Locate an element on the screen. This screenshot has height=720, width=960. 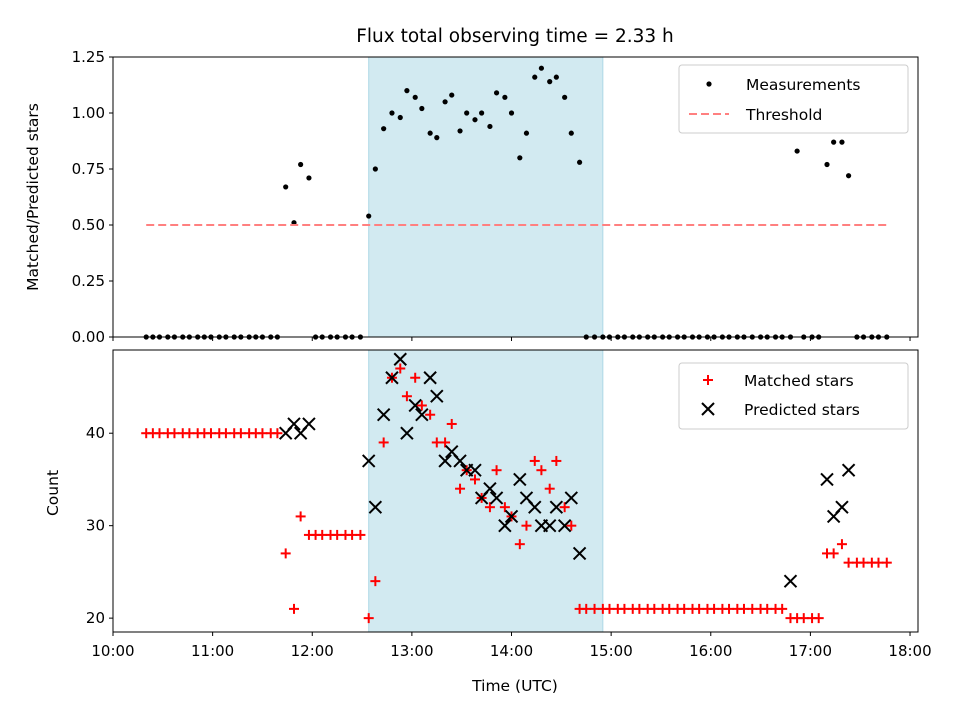
y-tick-label: 1.25 is located at coordinates (88, 57).